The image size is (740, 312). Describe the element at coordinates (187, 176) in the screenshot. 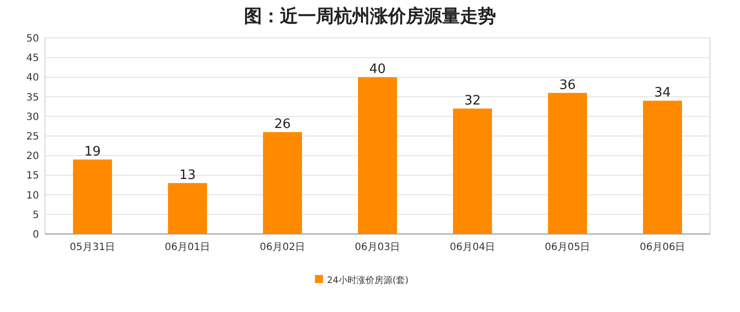

I see `data-label: 13` at that location.